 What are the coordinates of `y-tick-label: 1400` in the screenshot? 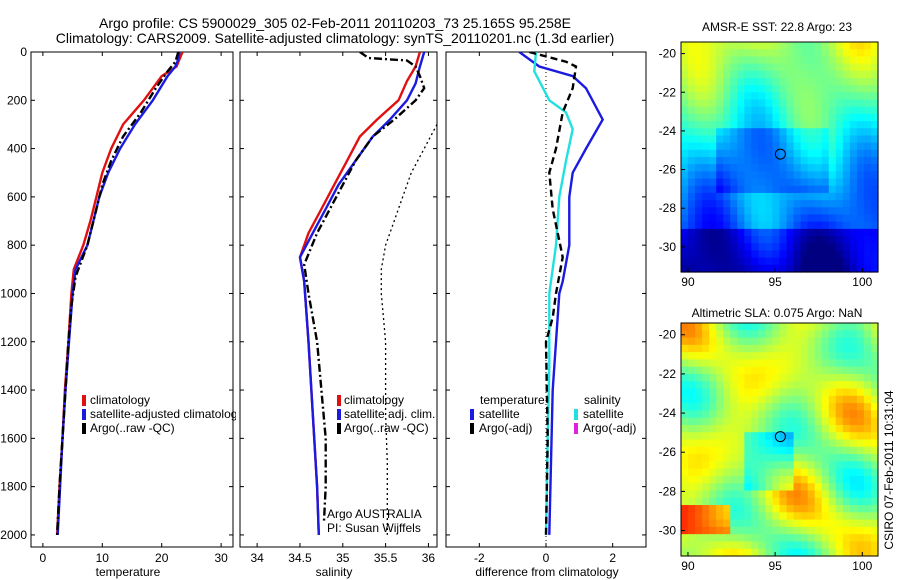 It's located at (13, 390).